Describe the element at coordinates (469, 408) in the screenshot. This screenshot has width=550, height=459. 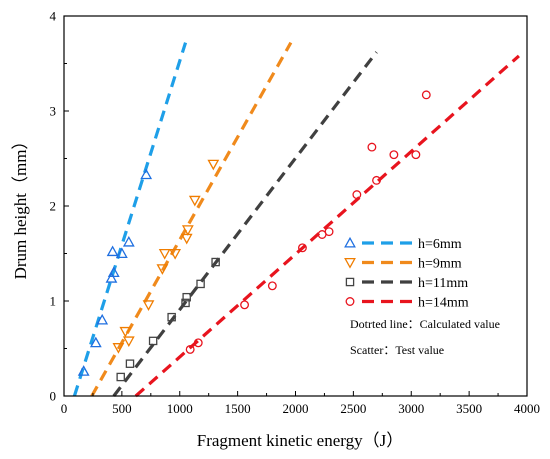
I see `x-tick-label: 3500` at that location.